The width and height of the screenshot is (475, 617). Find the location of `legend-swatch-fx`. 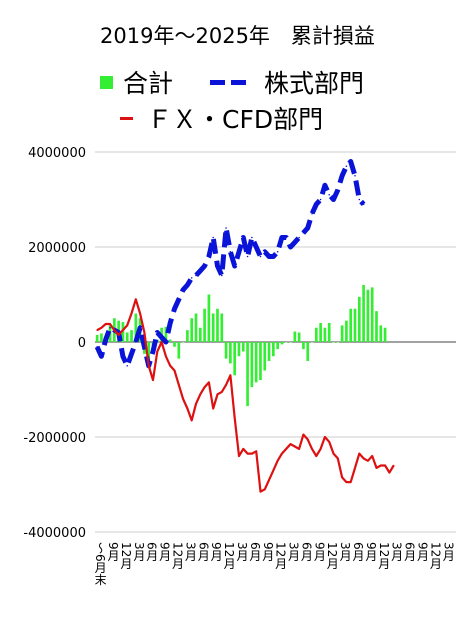

legend-swatch-fx is located at coordinates (126, 118).